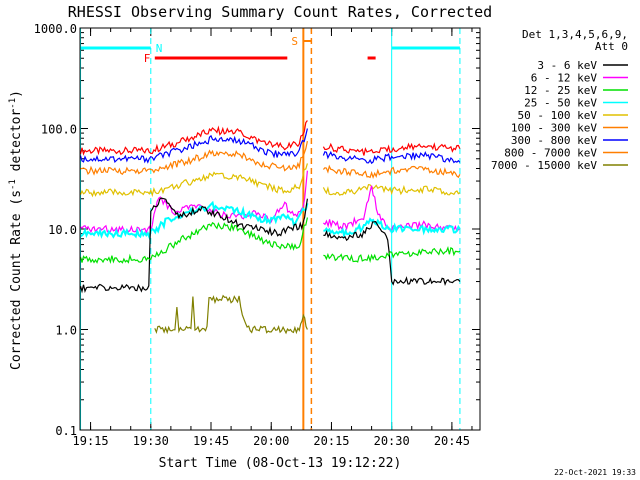  Describe the element at coordinates (558, 115) in the screenshot. I see `legend-entry-label: 50 - 100 keV` at that location.